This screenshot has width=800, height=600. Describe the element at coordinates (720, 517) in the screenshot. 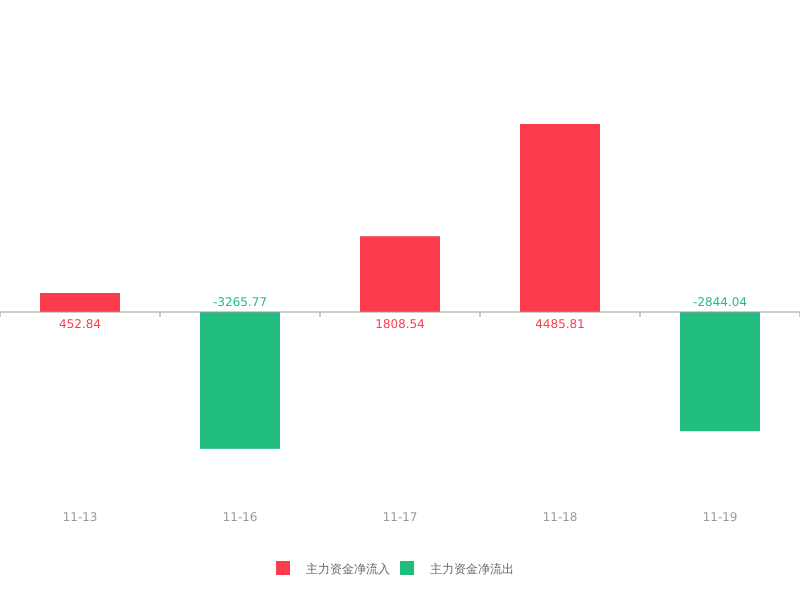

I see `x-tick-label: 11-19` at that location.